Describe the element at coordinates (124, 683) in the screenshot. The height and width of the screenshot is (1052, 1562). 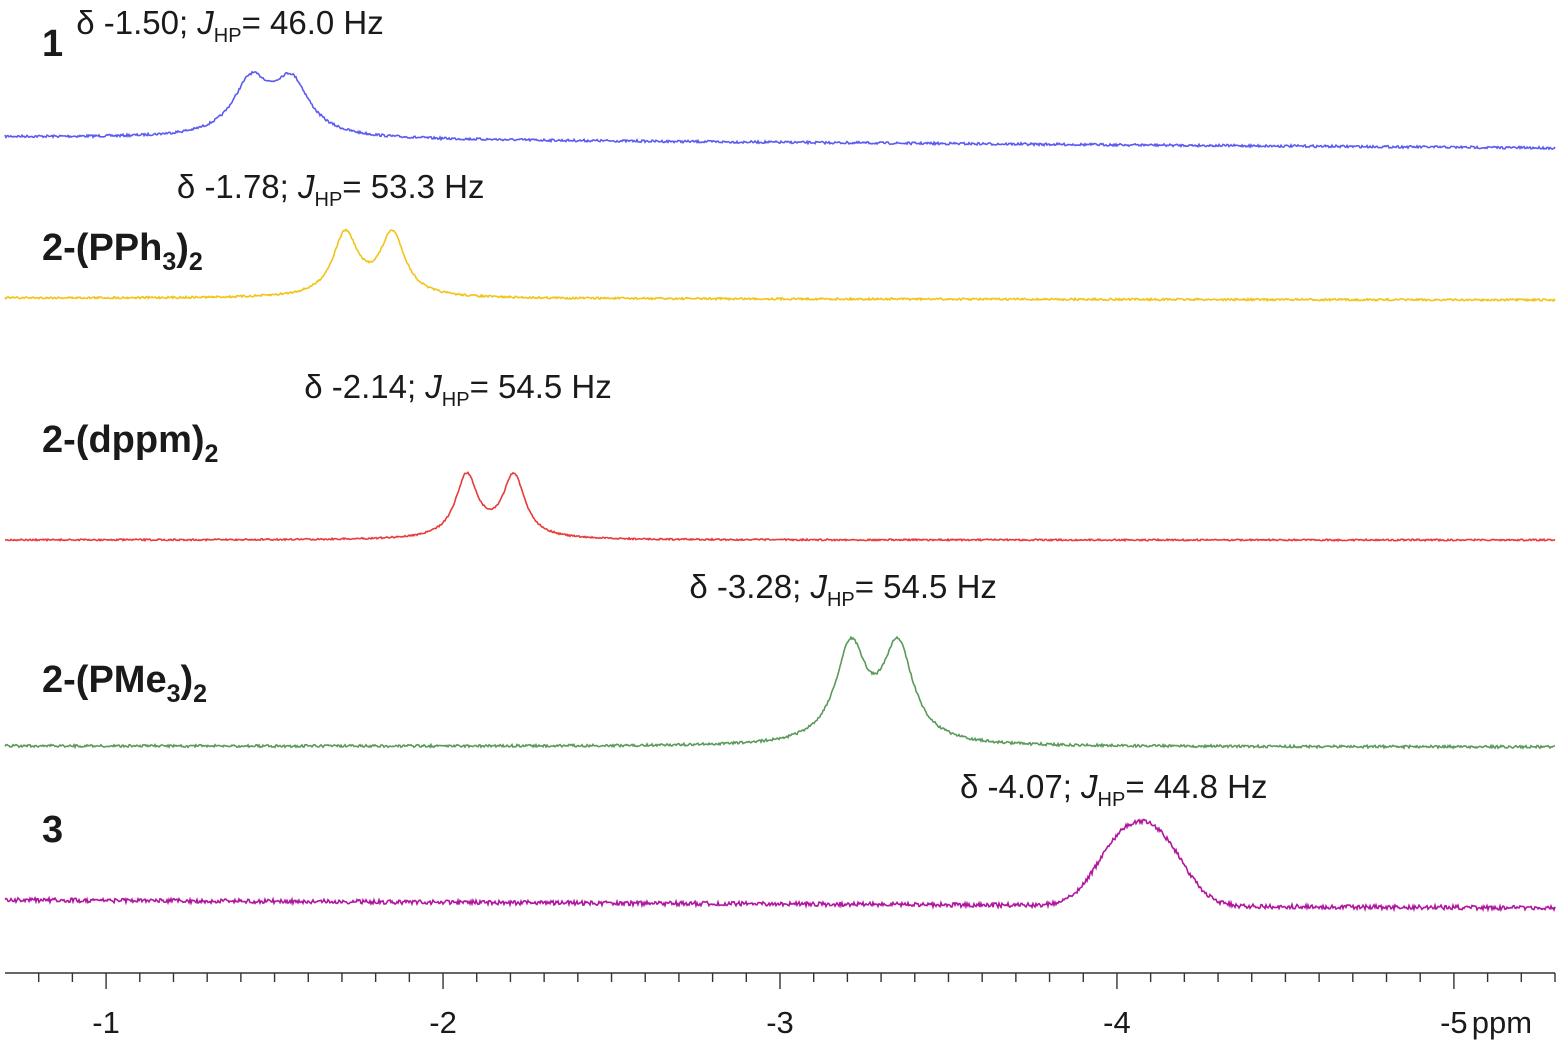
I see `compound-label-2-pme3-2: 2-(PMe3)2` at that location.